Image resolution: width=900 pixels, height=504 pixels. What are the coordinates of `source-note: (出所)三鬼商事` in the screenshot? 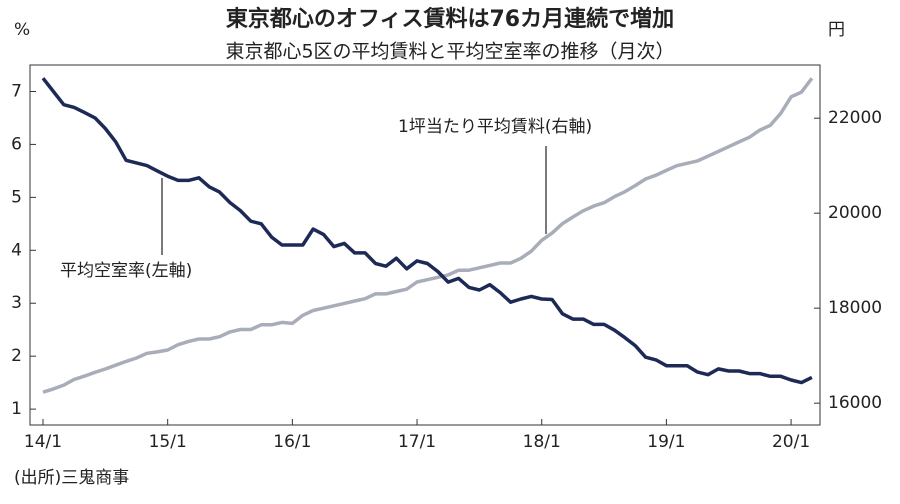 It's located at (71, 478).